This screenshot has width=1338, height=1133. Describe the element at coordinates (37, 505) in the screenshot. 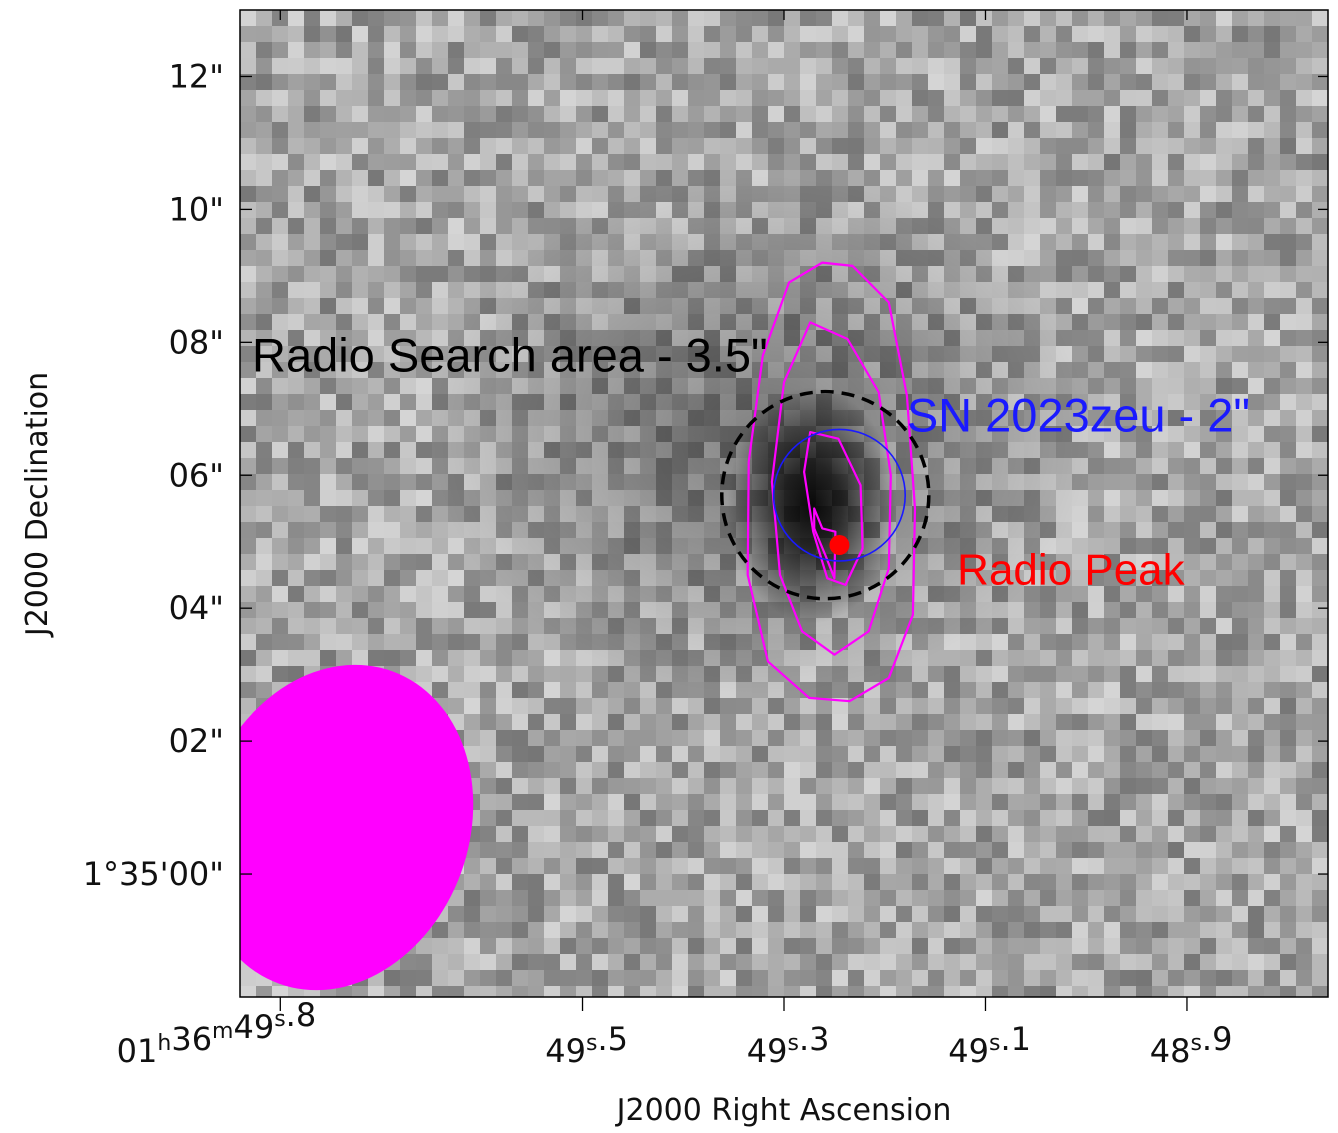

I see `y-axis-title: J2000 Declination` at that location.